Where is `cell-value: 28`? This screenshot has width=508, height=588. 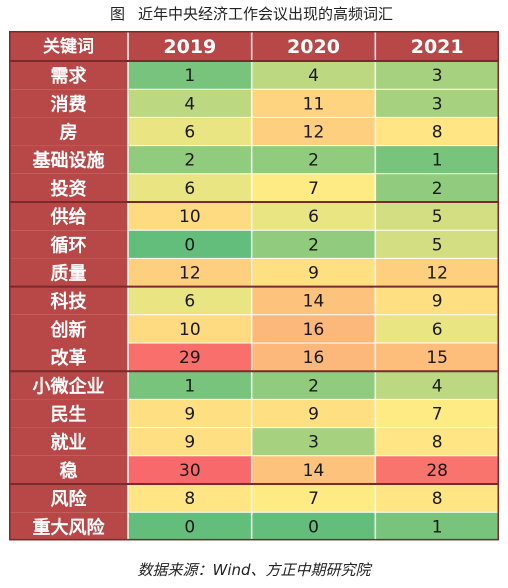 cell-value: 28 is located at coordinates (437, 471).